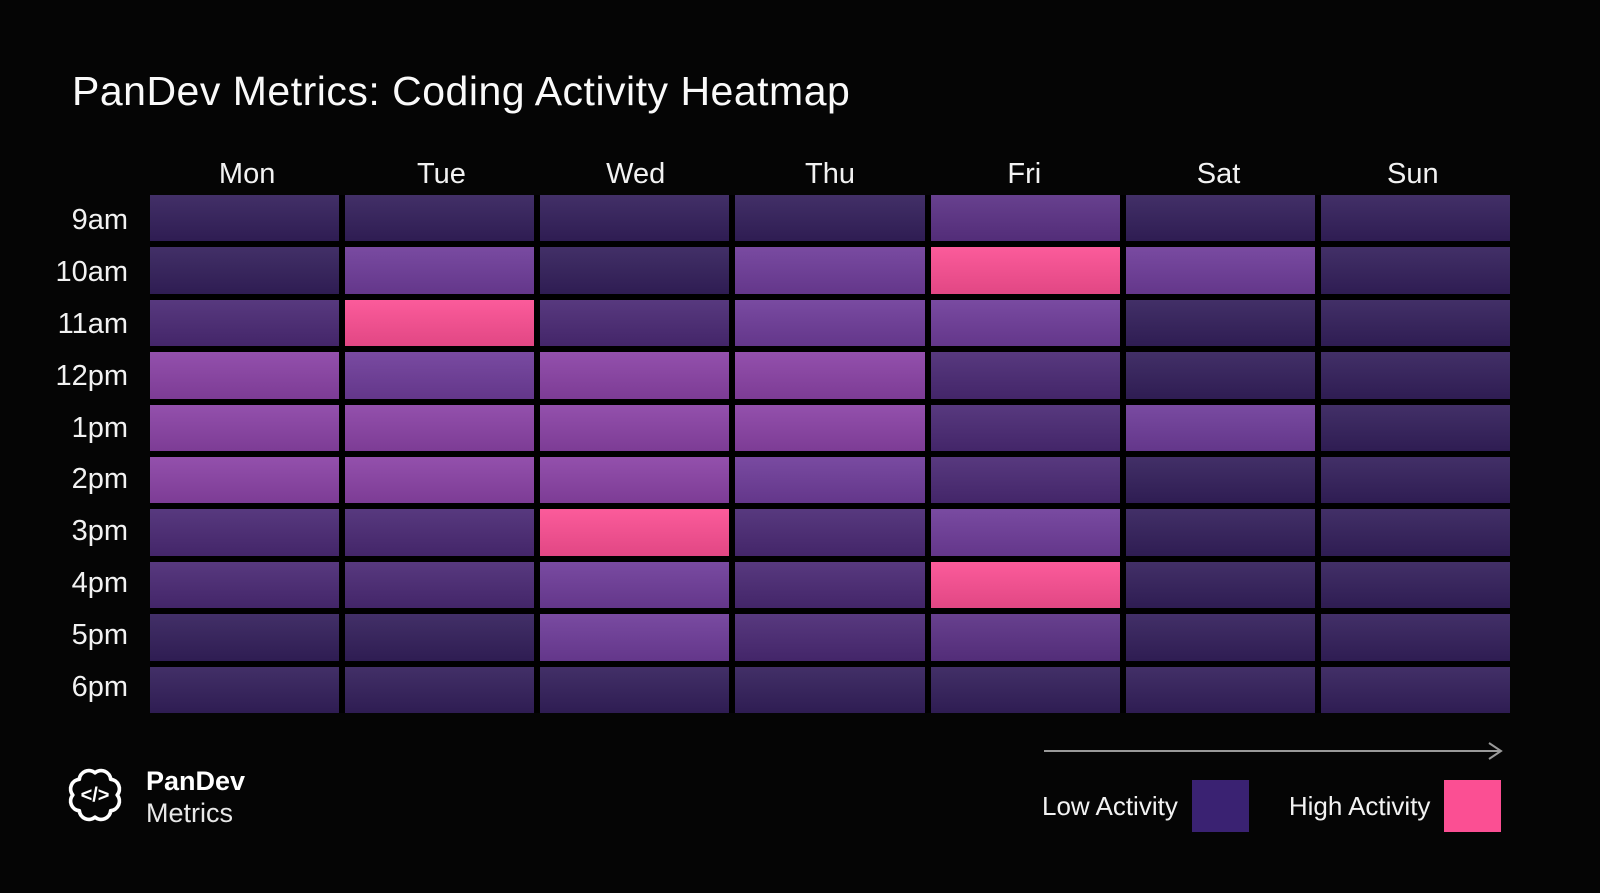  Describe the element at coordinates (189, 812) in the screenshot. I see `brand-name-line2: Metrics` at that location.